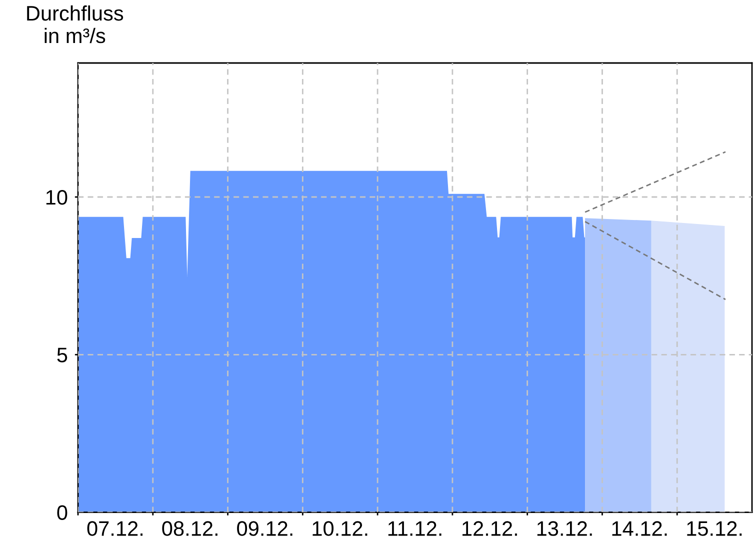 Image resolution: width=756 pixels, height=546 pixels. Describe the element at coordinates (415, 528) in the screenshot. I see `x-tick-label: 11.12.` at that location.